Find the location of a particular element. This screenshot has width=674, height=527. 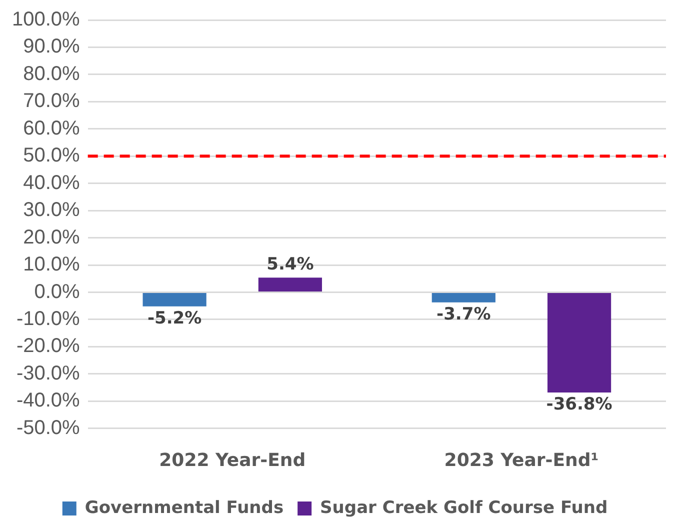

y-tick-label: 30.0% is located at coordinates (51, 210).